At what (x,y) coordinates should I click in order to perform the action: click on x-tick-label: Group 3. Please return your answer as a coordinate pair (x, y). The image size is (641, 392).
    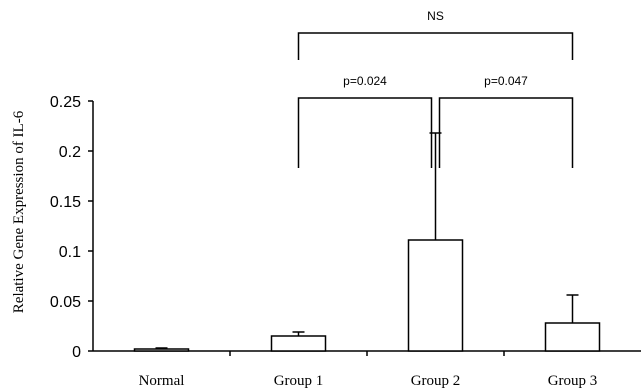
    Looking at the image, I should click on (573, 381).